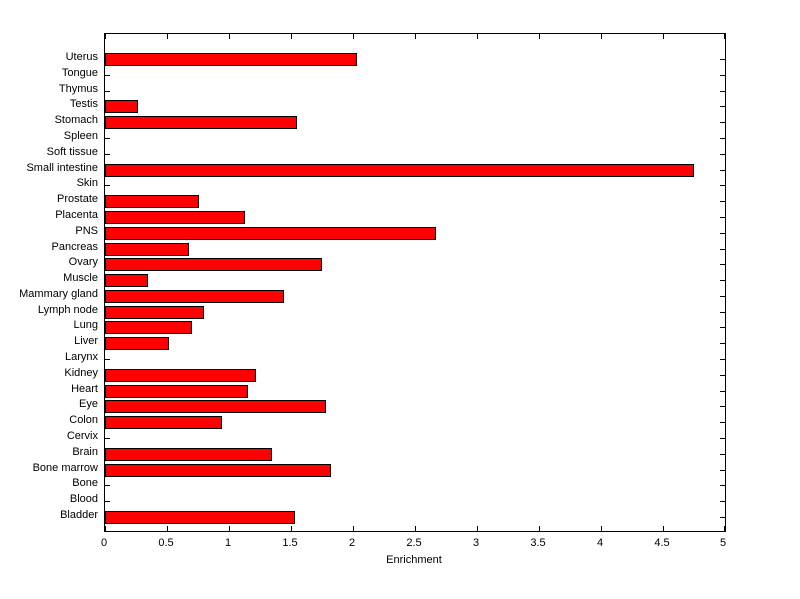  I want to click on y-tick-label: Lymph node, so click(67, 310).